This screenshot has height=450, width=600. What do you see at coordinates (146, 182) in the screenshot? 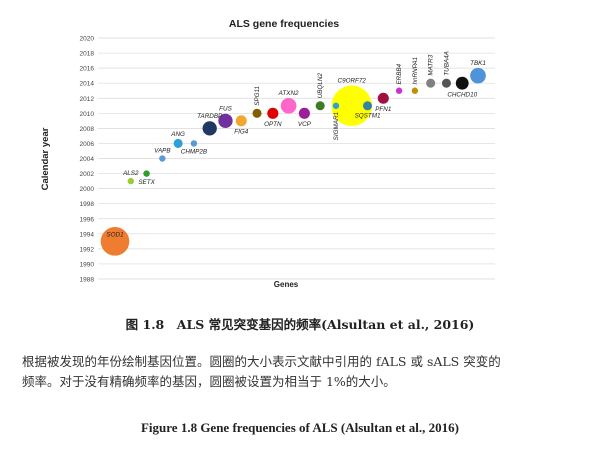
I see `bubble-label-setx: SETX` at bounding box center [146, 182].